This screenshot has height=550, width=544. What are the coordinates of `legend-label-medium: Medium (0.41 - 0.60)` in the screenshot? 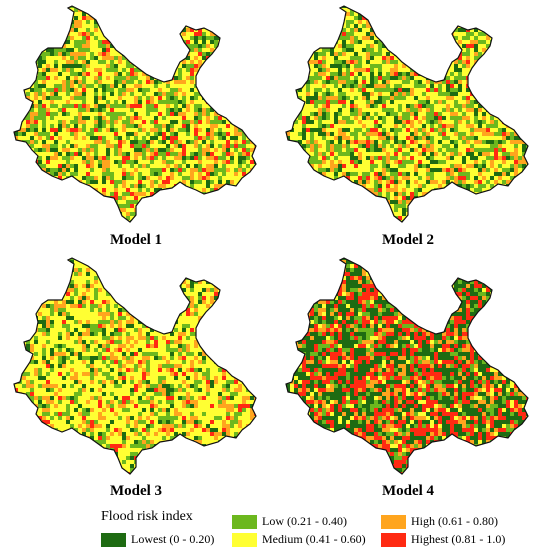 It's located at (314, 539).